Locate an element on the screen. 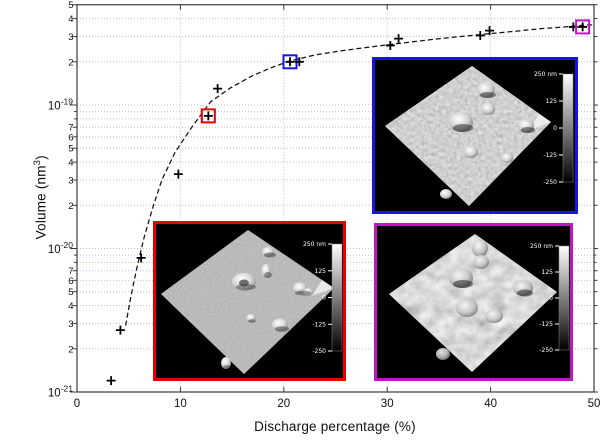 Image resolution: width=600 pixels, height=441 pixels. afm-3d-image-blue: 250 nm 125 0 -125 -250 is located at coordinates (475, 135).